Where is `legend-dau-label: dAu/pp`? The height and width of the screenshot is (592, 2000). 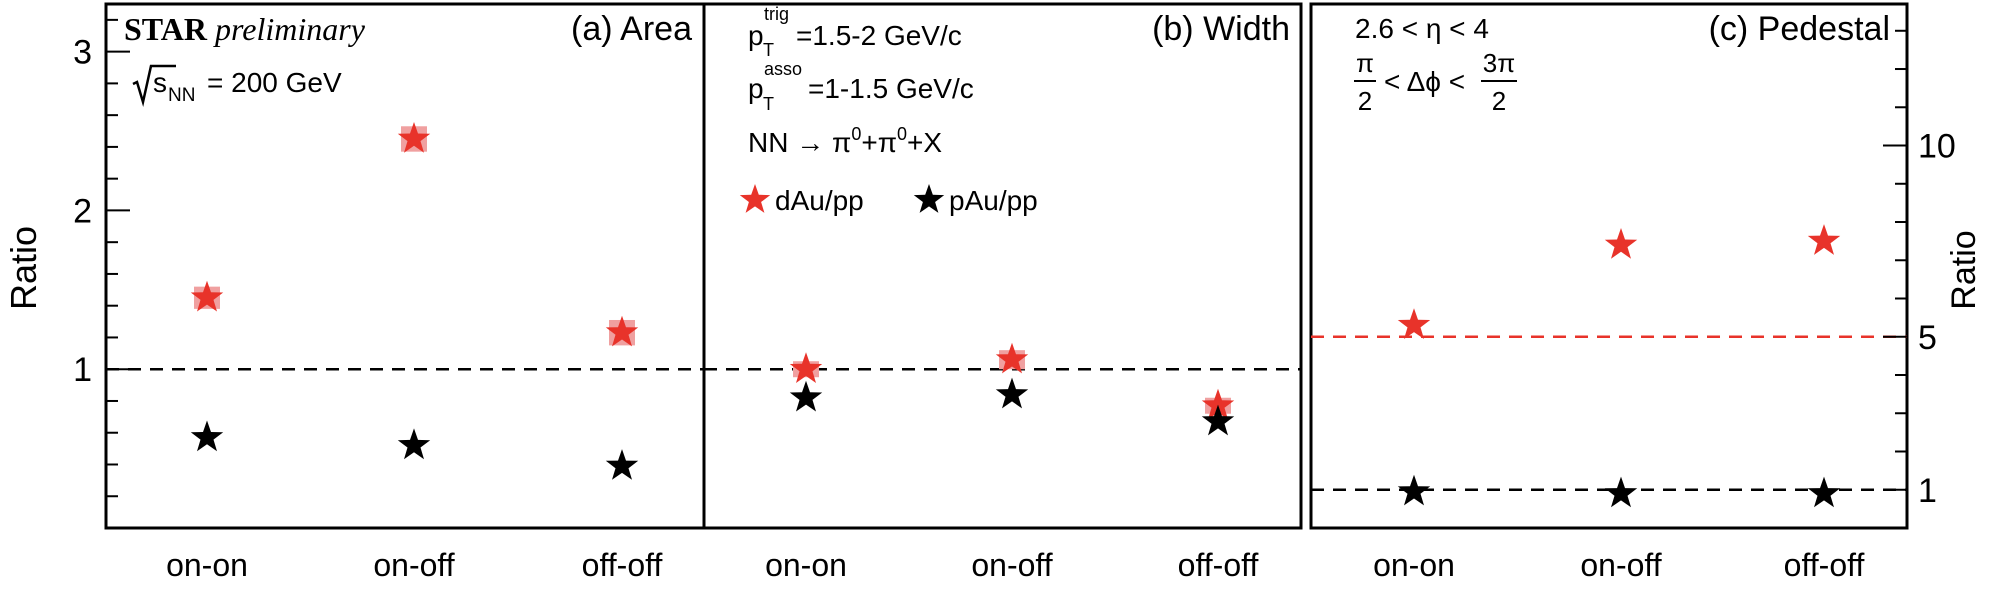 legend-dau-label: dAu/pp is located at coordinates (819, 200).